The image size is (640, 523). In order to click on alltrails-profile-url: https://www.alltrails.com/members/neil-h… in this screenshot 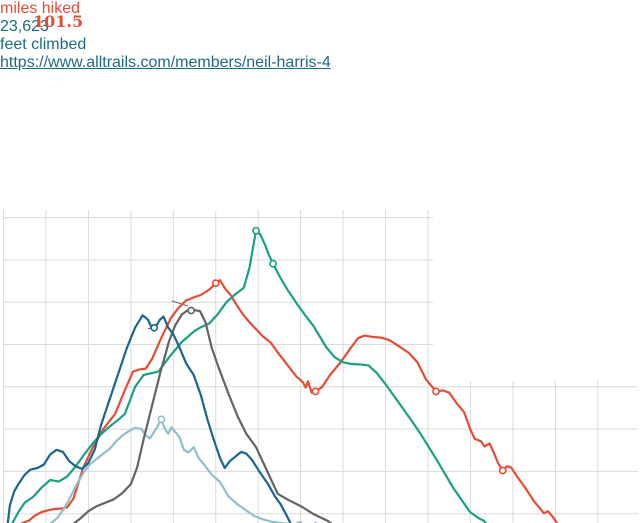, I will do `click(165, 62)`.